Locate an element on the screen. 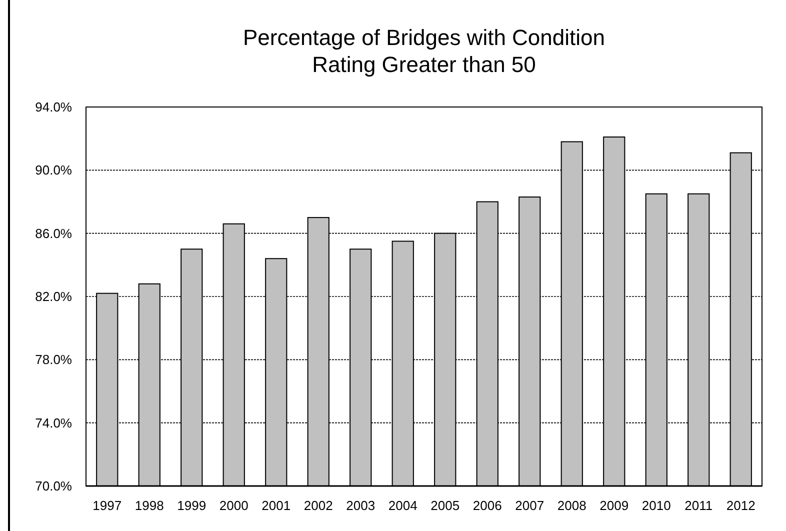 The height and width of the screenshot is (531, 786). x-tick-label: 2009 is located at coordinates (614, 505).